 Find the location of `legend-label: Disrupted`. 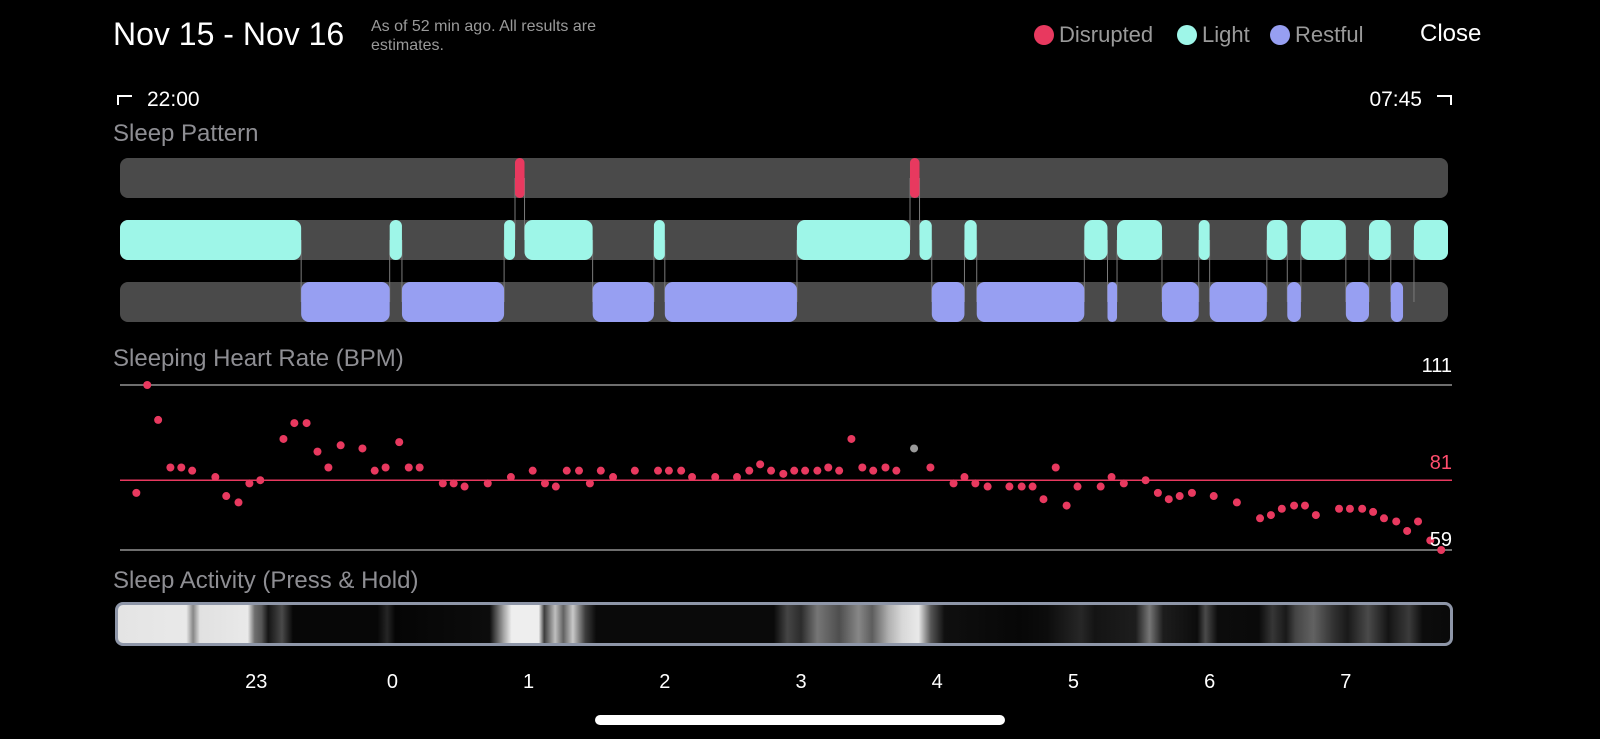

legend-label: Disrupted is located at coordinates (1106, 34).